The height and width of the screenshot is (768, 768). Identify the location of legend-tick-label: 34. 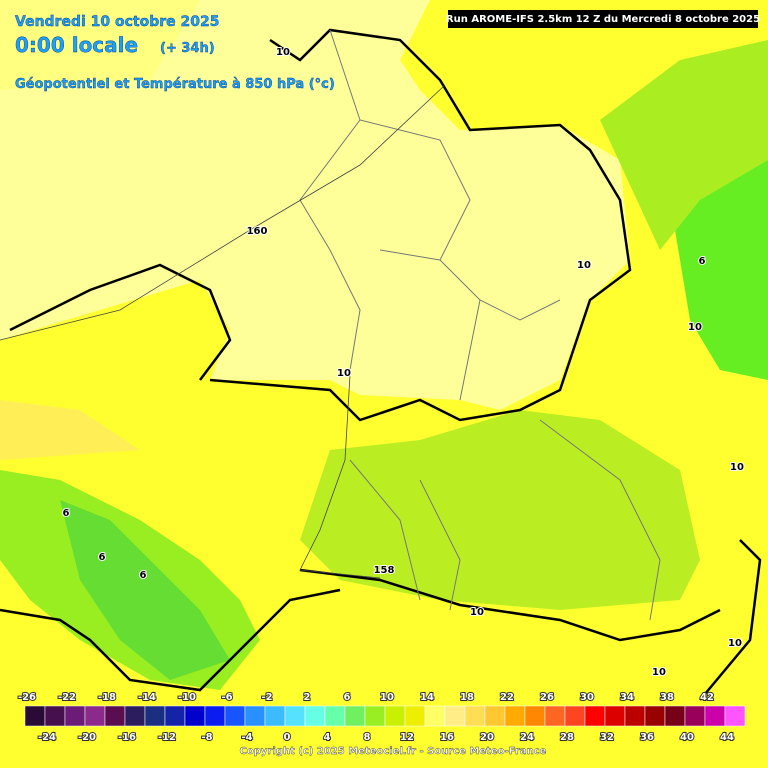
(627, 697).